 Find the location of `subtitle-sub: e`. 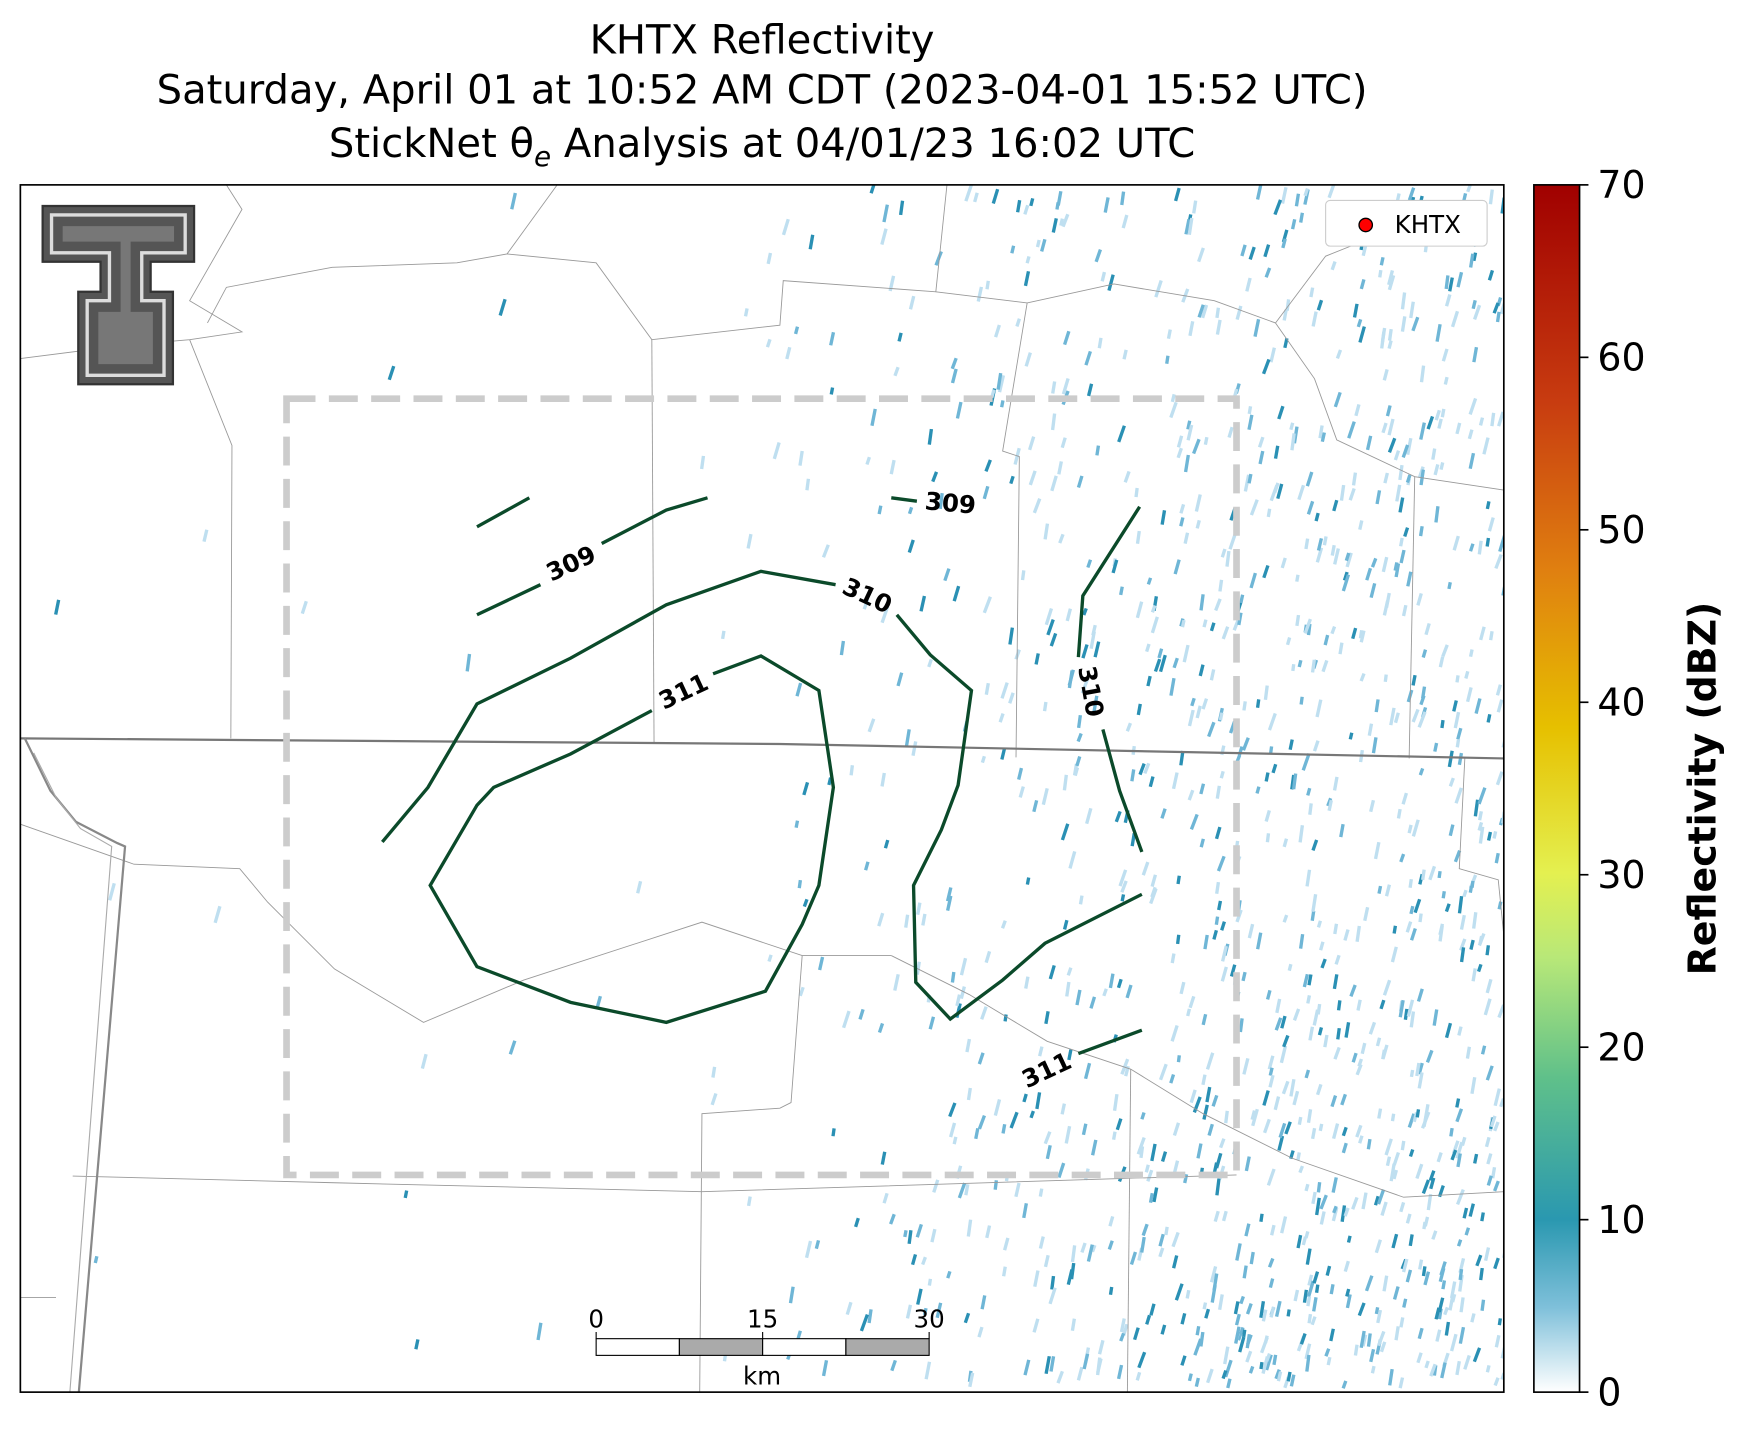

subtitle-sub: e is located at coordinates (542, 156).